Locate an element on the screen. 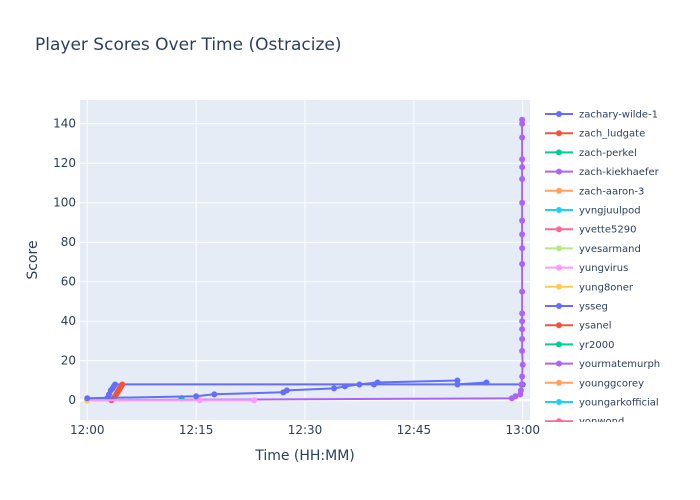 The width and height of the screenshot is (700, 500). legend-label: ysanel is located at coordinates (595, 326).